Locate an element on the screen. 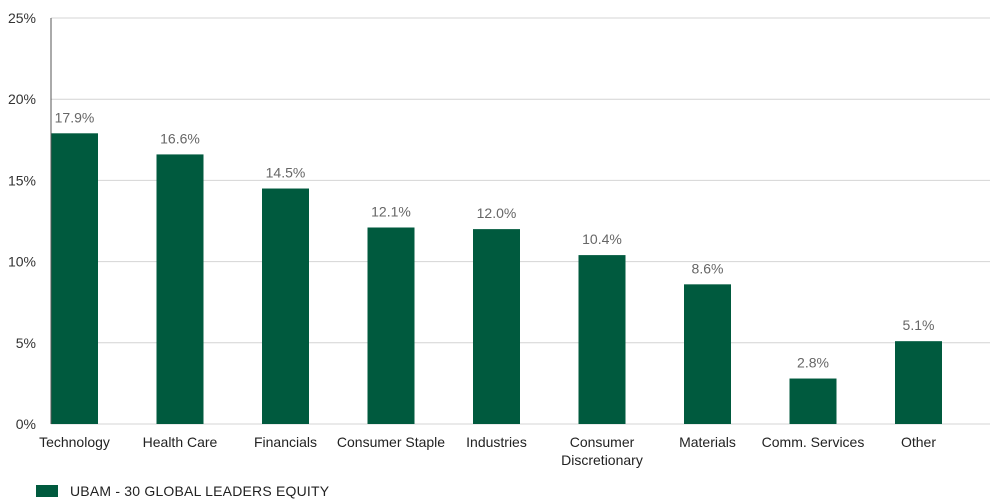 The width and height of the screenshot is (994, 499). y-tick-label: 0% is located at coordinates (26, 424).